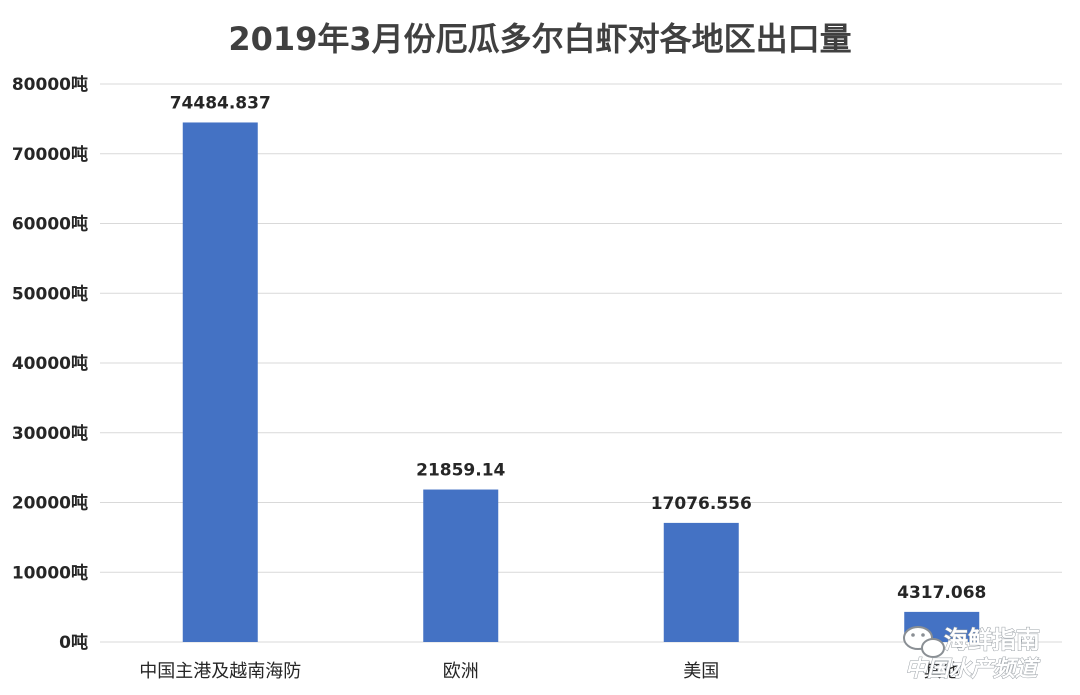 The image size is (1080, 695). Describe the element at coordinates (701, 504) in the screenshot. I see `data-label: 17076.556` at that location.